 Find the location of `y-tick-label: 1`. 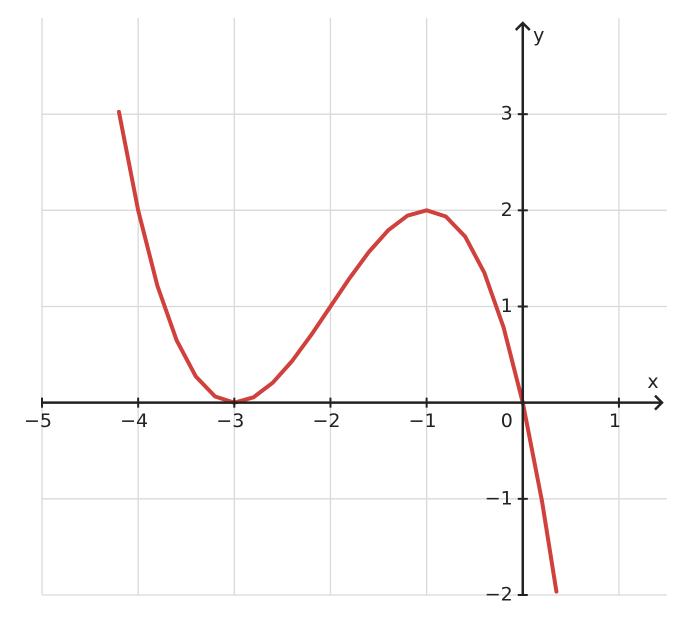

y-tick-label: 1 is located at coordinates (507, 306).